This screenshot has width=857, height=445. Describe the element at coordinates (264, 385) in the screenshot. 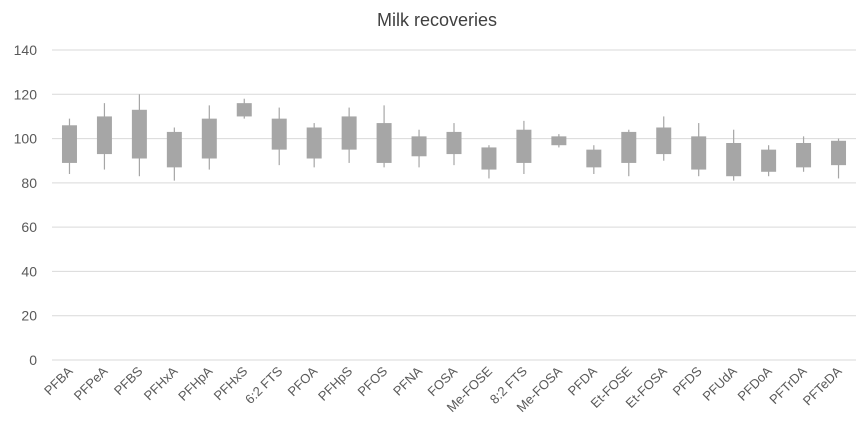

I see `x-tick-label: 6:2 FTS` at that location.